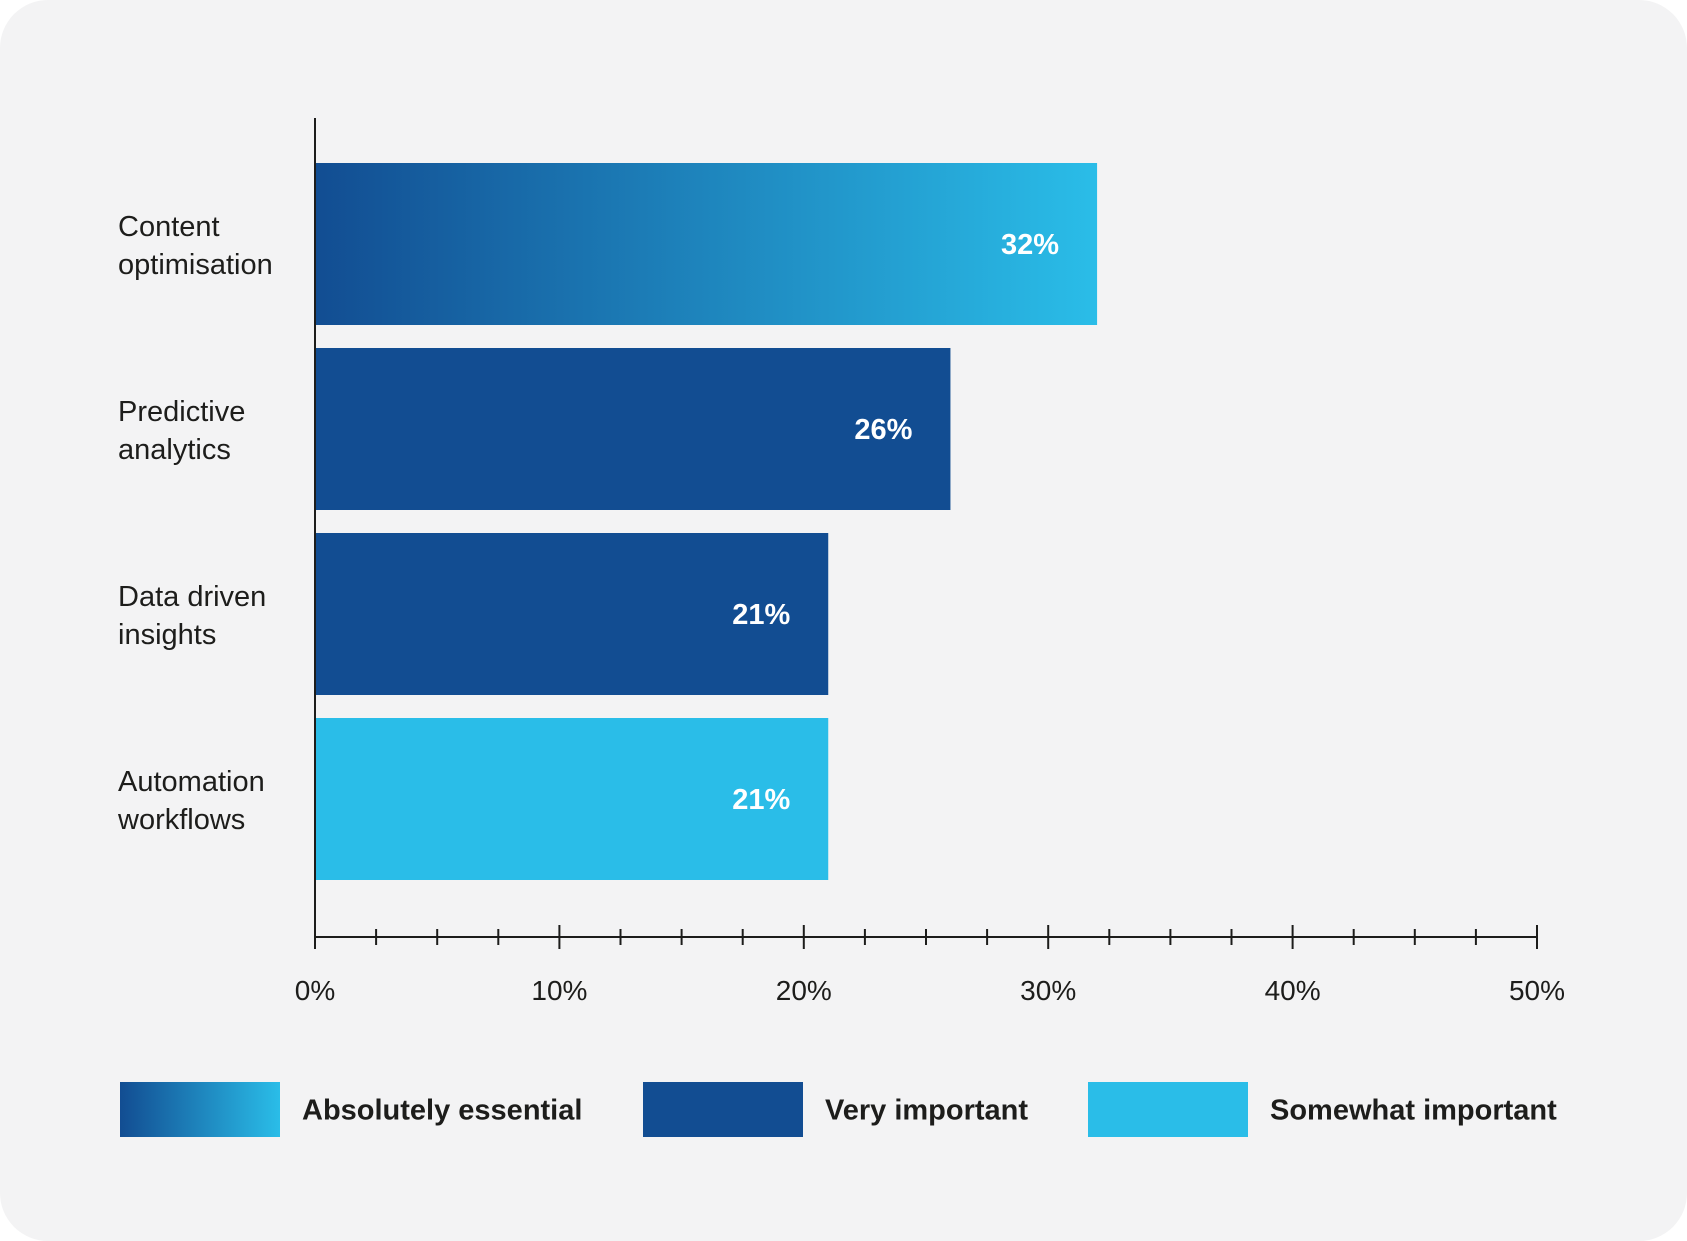 Image resolution: width=1687 pixels, height=1241 pixels. What do you see at coordinates (1537, 990) in the screenshot?
I see `x-tick-label: 50%` at bounding box center [1537, 990].